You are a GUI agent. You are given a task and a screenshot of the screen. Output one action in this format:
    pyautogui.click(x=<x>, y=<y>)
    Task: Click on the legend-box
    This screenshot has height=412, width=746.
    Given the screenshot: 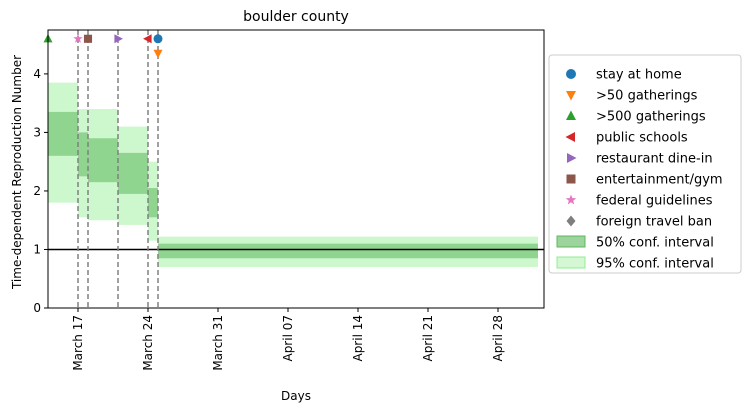 What is the action you would take?
    pyautogui.click(x=645, y=164)
    